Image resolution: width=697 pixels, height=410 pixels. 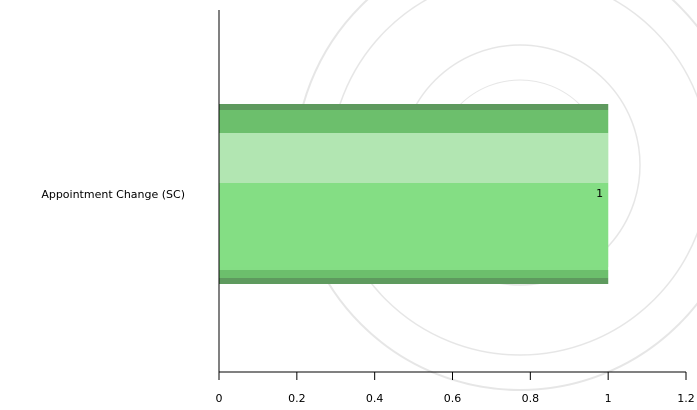 I want to click on x-tick-label-4: 0.8, so click(x=531, y=398).